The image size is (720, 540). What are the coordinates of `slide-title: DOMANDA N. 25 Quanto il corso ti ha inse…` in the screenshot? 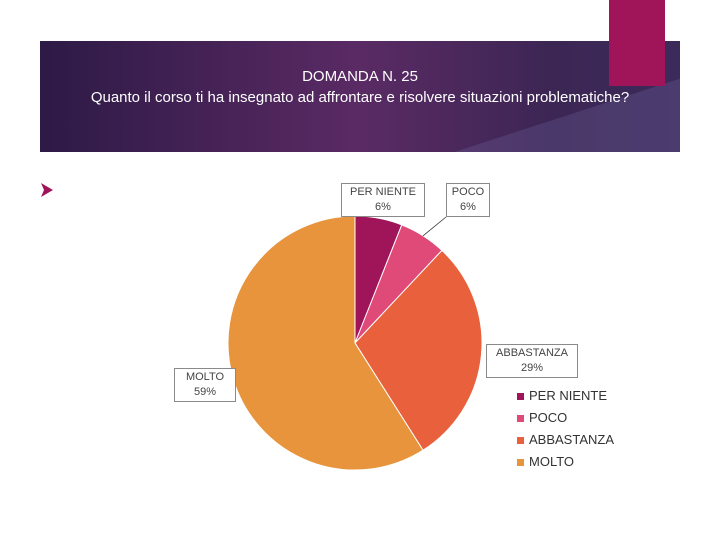 It's located at (360, 87).